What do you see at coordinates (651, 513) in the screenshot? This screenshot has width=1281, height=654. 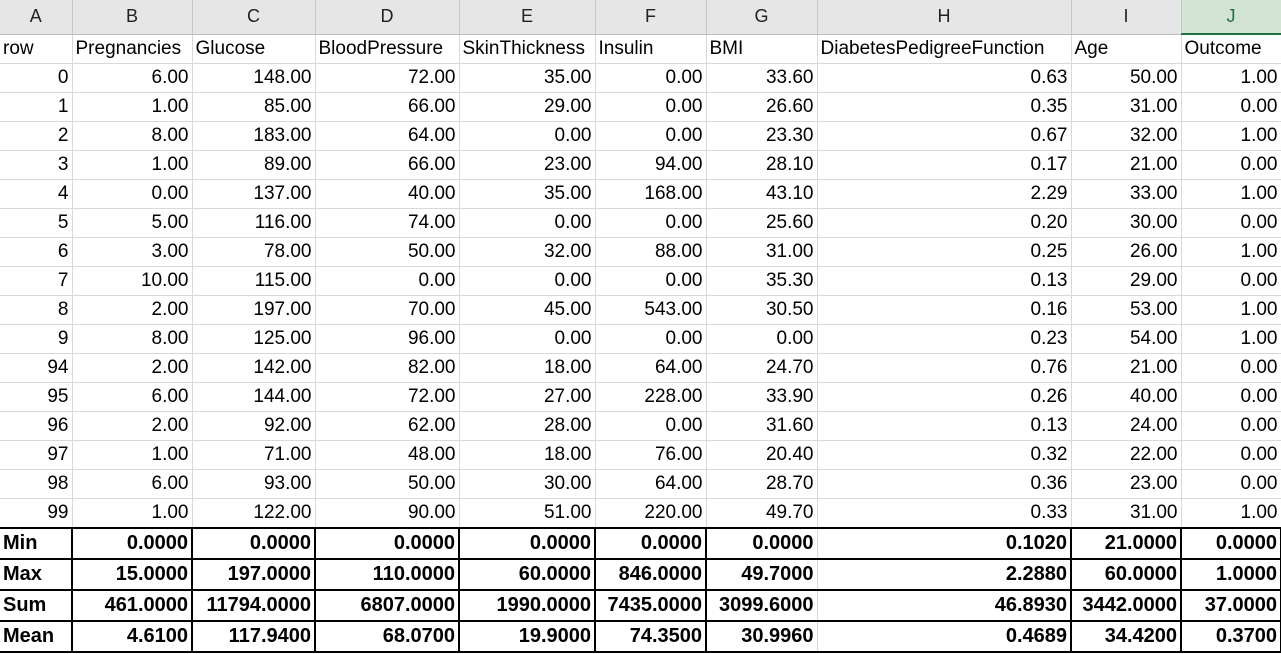 I see `data-cell: 220.00` at bounding box center [651, 513].